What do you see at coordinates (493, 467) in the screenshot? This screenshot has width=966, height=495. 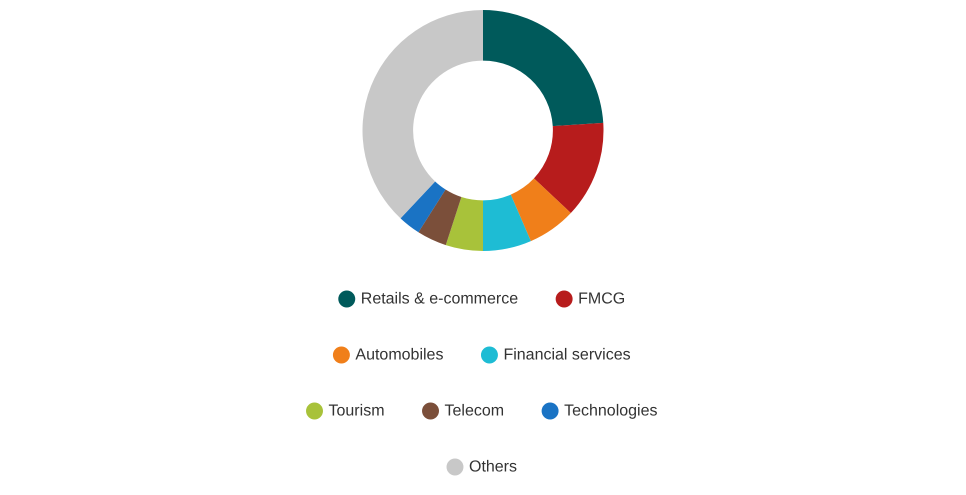 I see `legend-label: Others` at bounding box center [493, 467].